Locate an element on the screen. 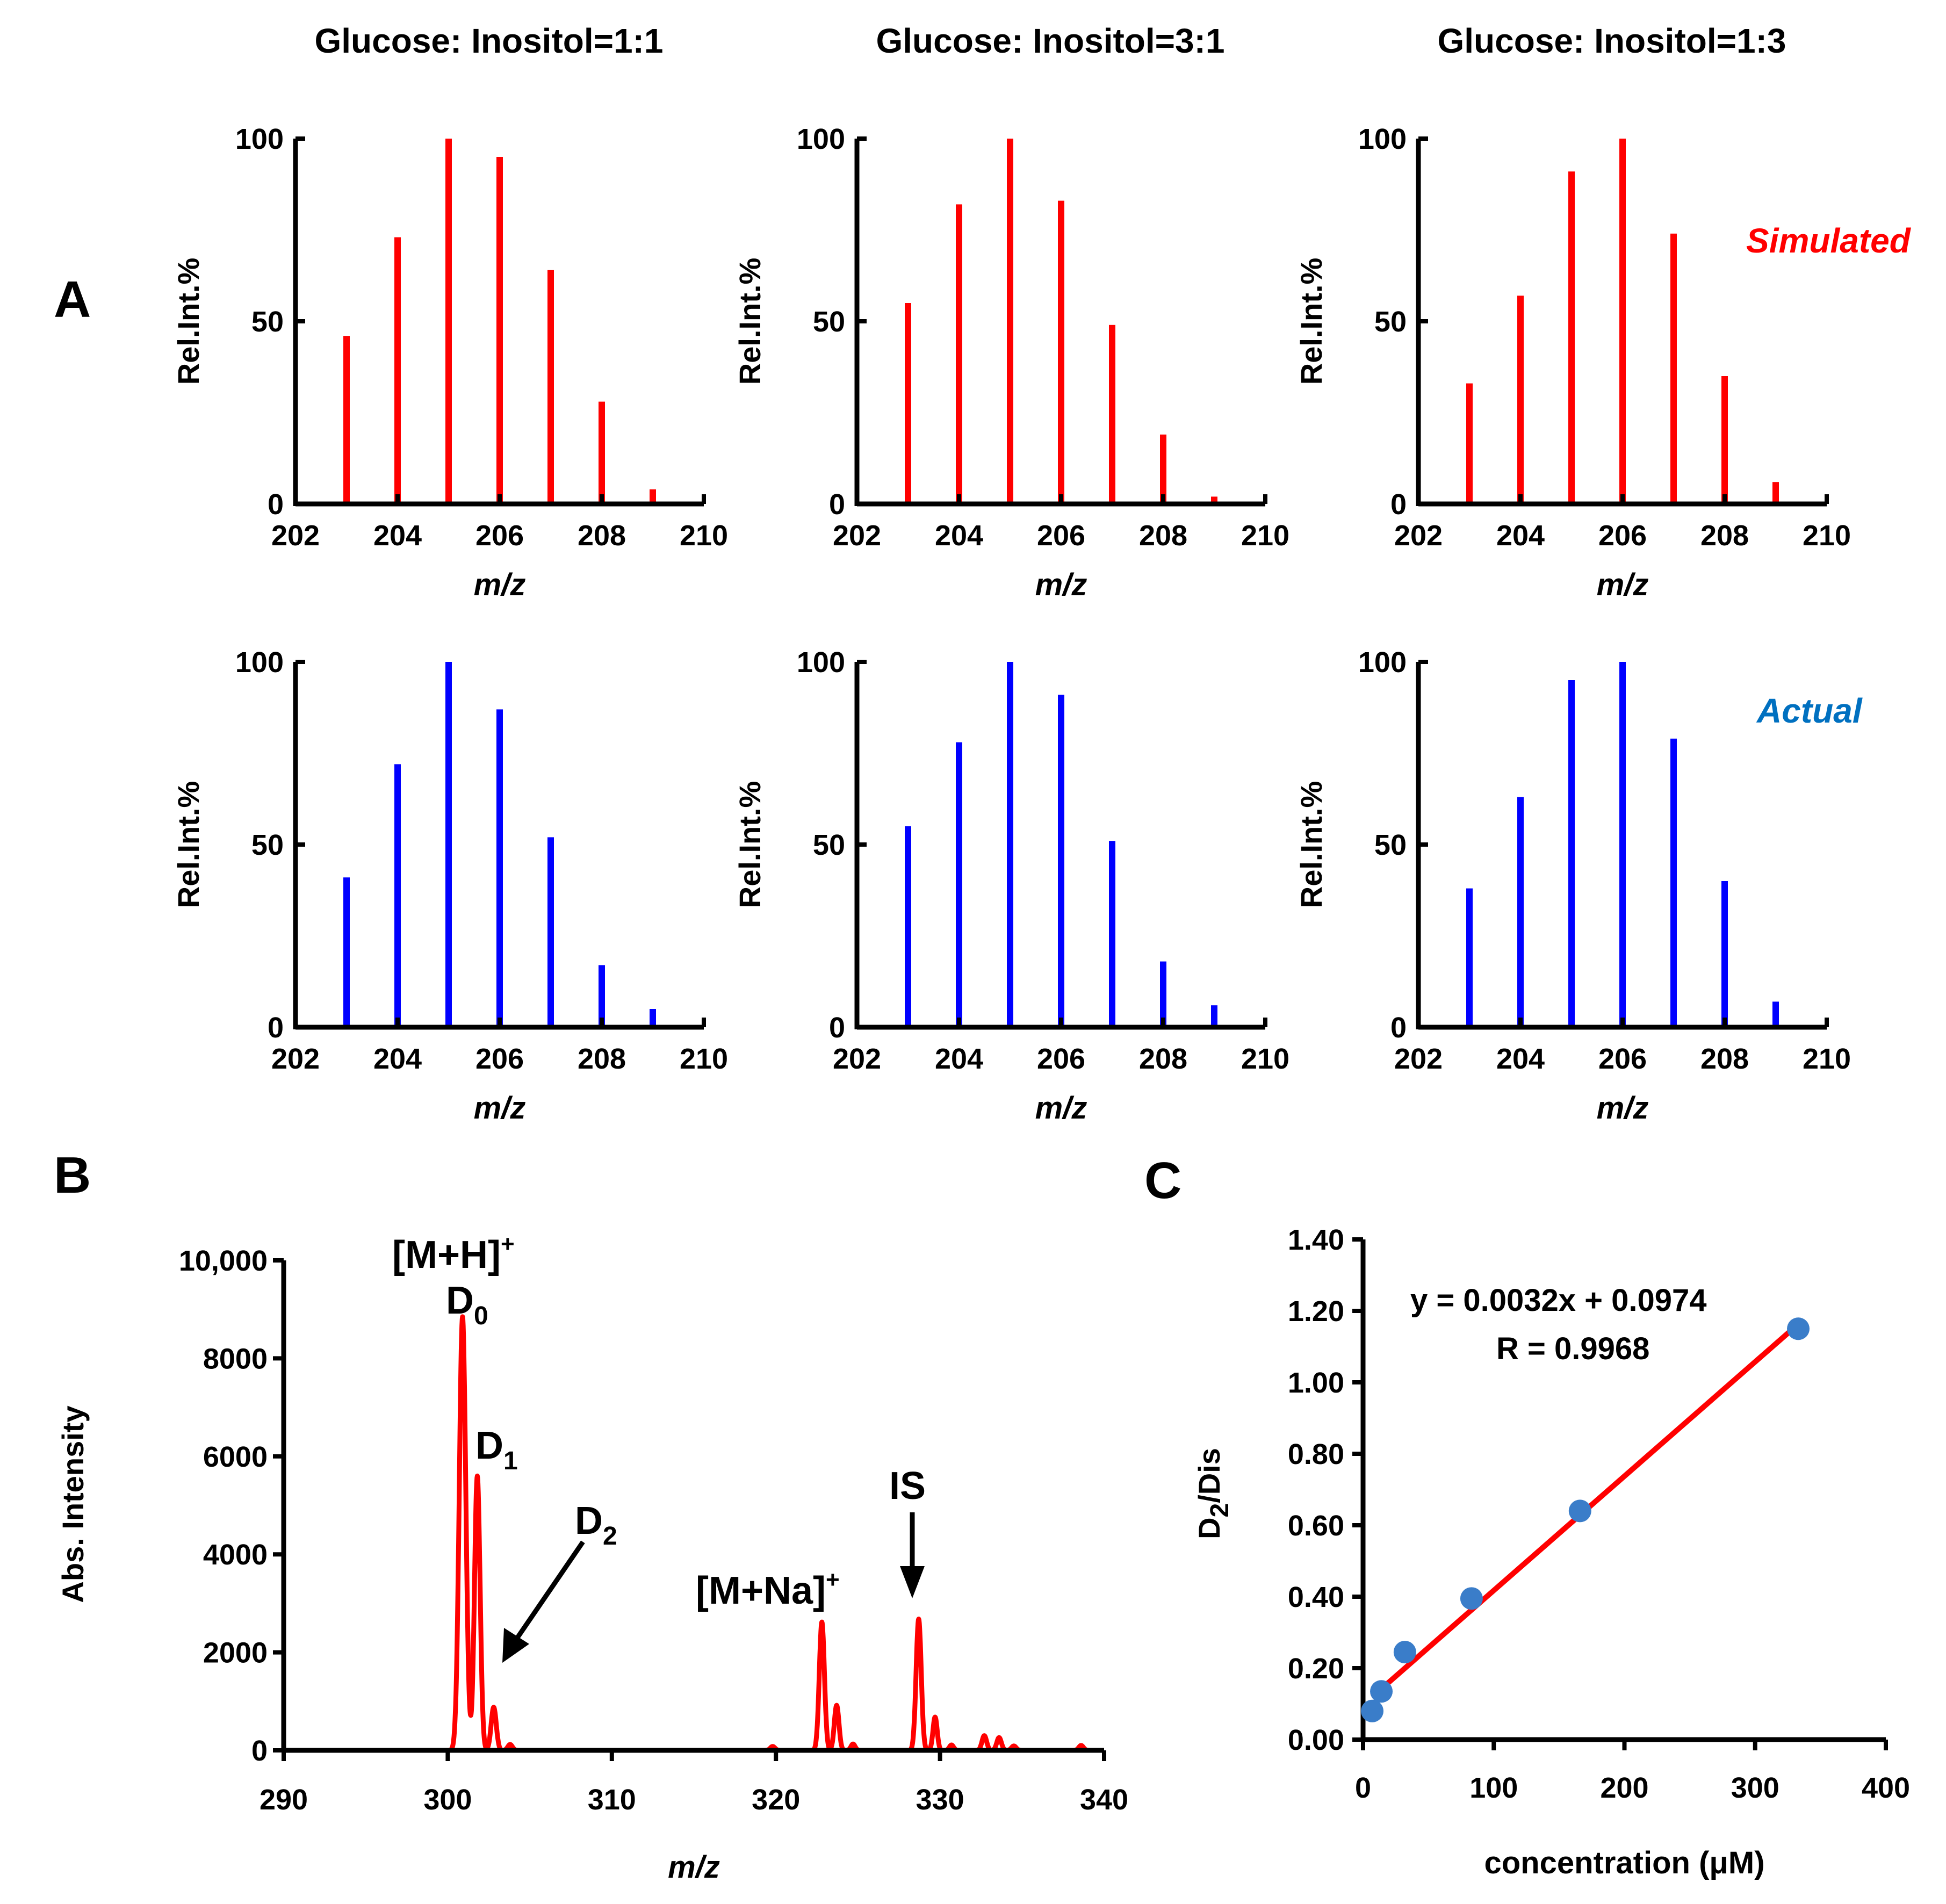 This screenshot has width=1946, height=1904. c-xtick-100: 100 is located at coordinates (1493, 1788).